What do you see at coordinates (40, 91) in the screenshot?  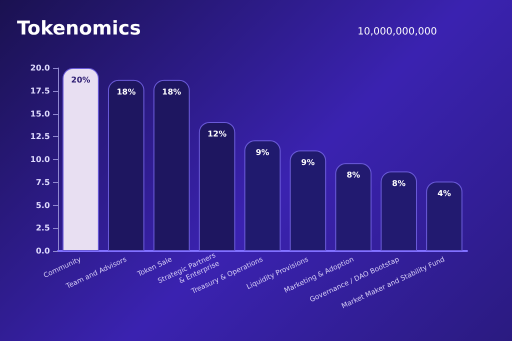 I see `y-tick-label: 17.5` at bounding box center [40, 91].